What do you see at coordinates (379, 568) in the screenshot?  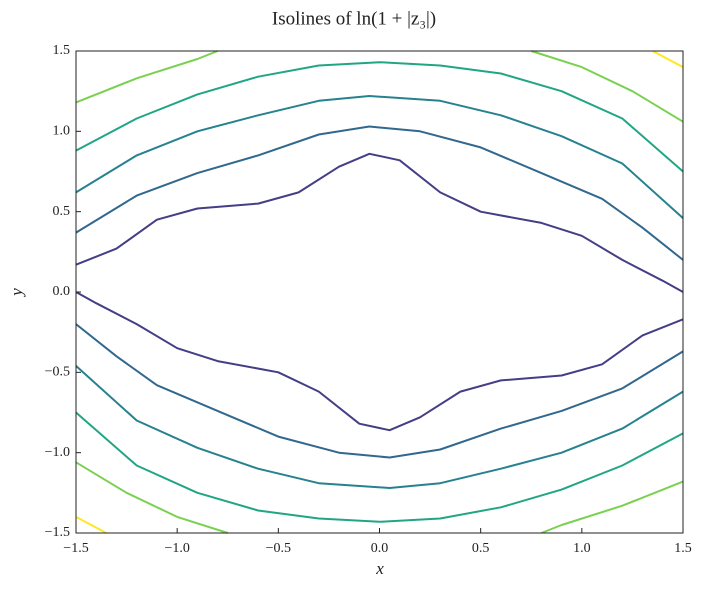 I see `x-axis-label: x` at bounding box center [379, 568].